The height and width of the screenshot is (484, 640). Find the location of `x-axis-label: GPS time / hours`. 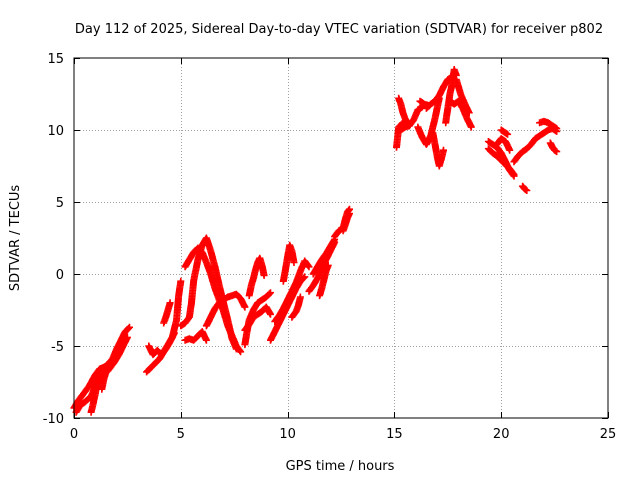

x-axis-label: GPS time / hours is located at coordinates (340, 466).